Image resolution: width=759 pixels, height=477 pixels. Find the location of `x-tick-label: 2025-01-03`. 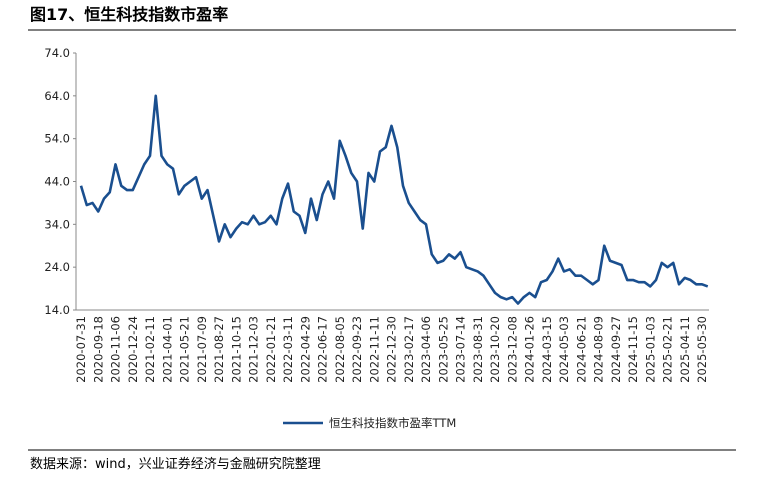

x-tick-label: 2025-01-03 is located at coordinates (650, 349).